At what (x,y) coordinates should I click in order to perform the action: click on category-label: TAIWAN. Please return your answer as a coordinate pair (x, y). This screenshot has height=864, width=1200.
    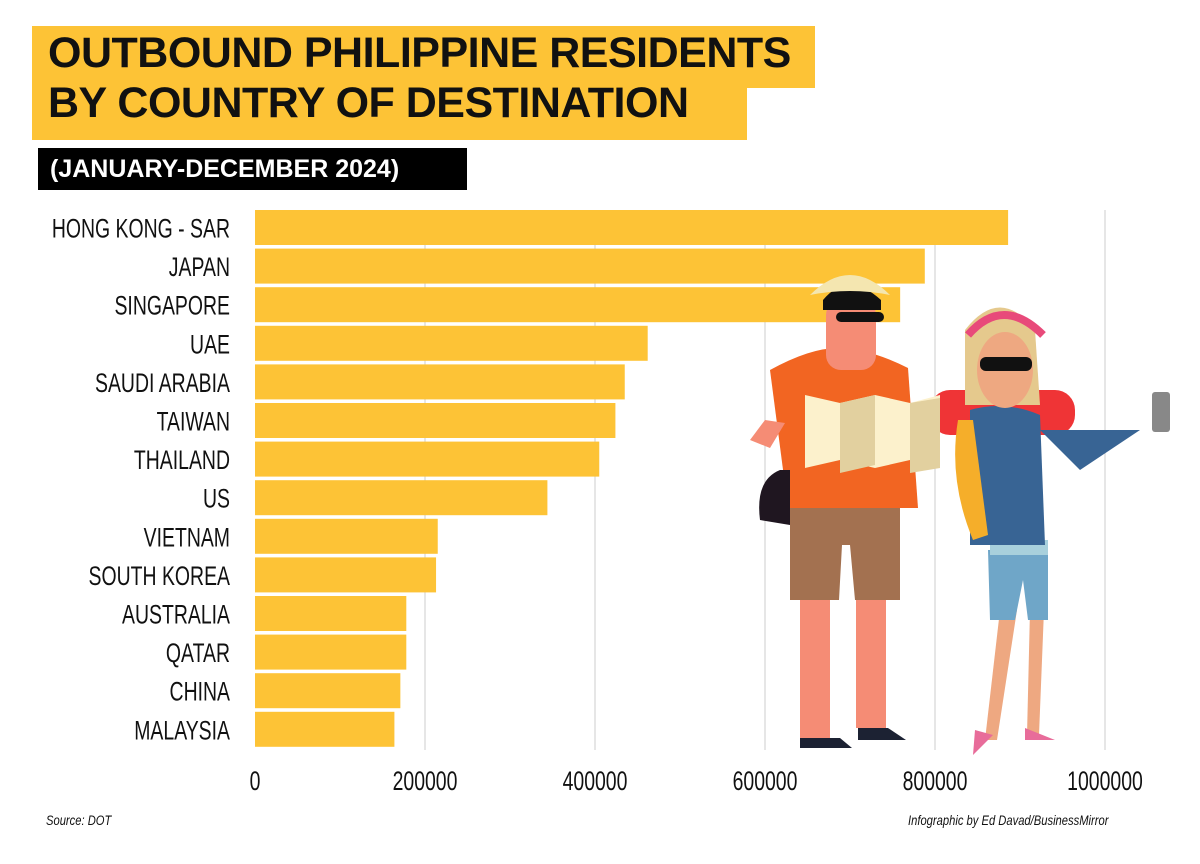
    Looking at the image, I should click on (193, 421).